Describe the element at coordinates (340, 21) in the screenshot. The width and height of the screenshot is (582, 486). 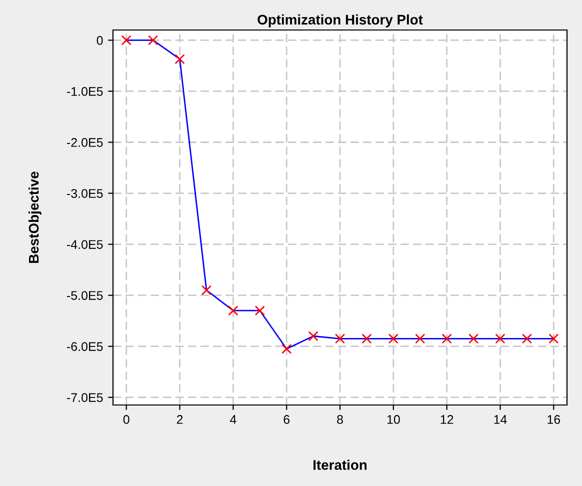
I see `chart-title: Optimization History Plot` at that location.